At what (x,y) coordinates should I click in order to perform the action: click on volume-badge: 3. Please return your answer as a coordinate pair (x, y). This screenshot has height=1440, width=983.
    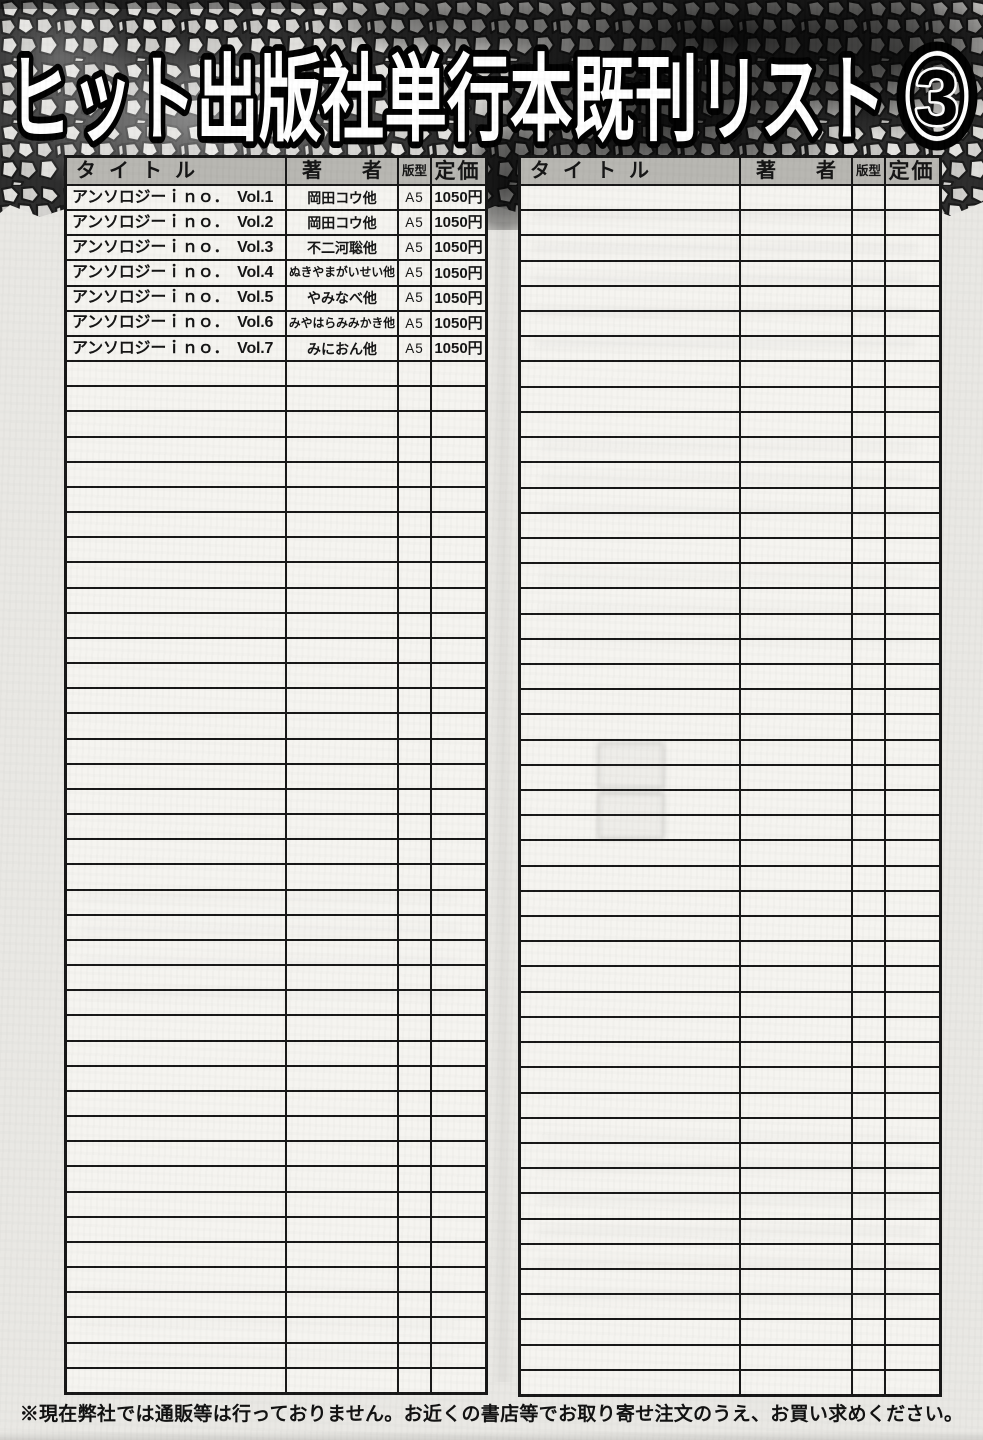
    Looking at the image, I should click on (937, 96).